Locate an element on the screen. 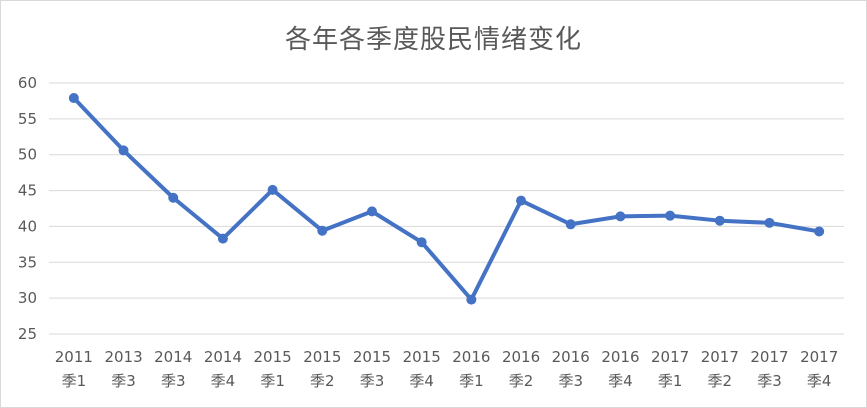 Image resolution: width=867 pixels, height=408 pixels. y-tick-label: 30 is located at coordinates (27, 298).